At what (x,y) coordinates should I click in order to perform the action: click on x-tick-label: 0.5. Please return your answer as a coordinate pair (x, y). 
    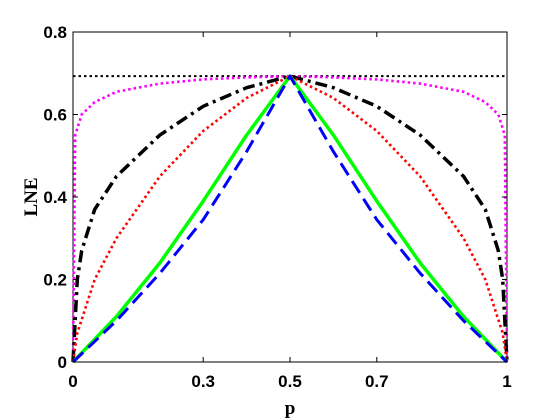
    Looking at the image, I should click on (290, 381).